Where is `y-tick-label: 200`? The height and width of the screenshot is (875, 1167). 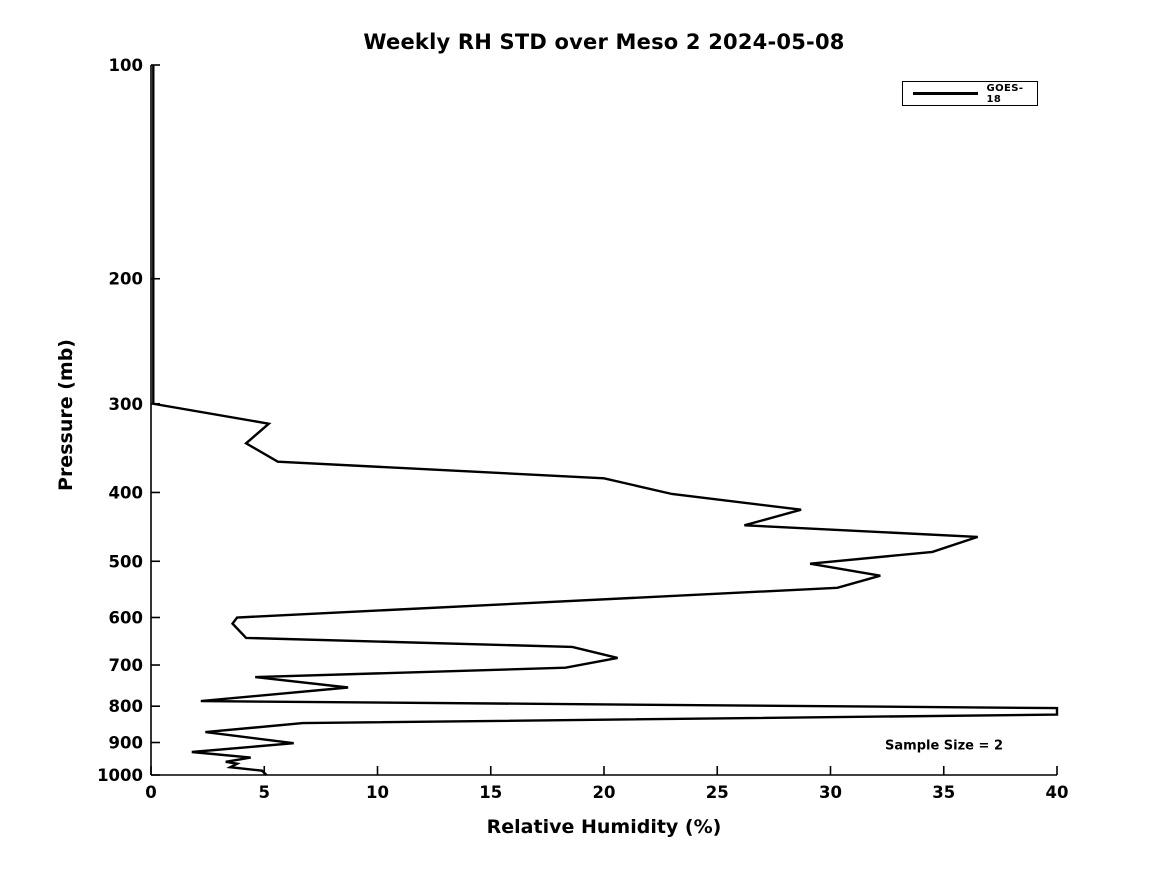
y-tick-label: 200 is located at coordinates (126, 279).